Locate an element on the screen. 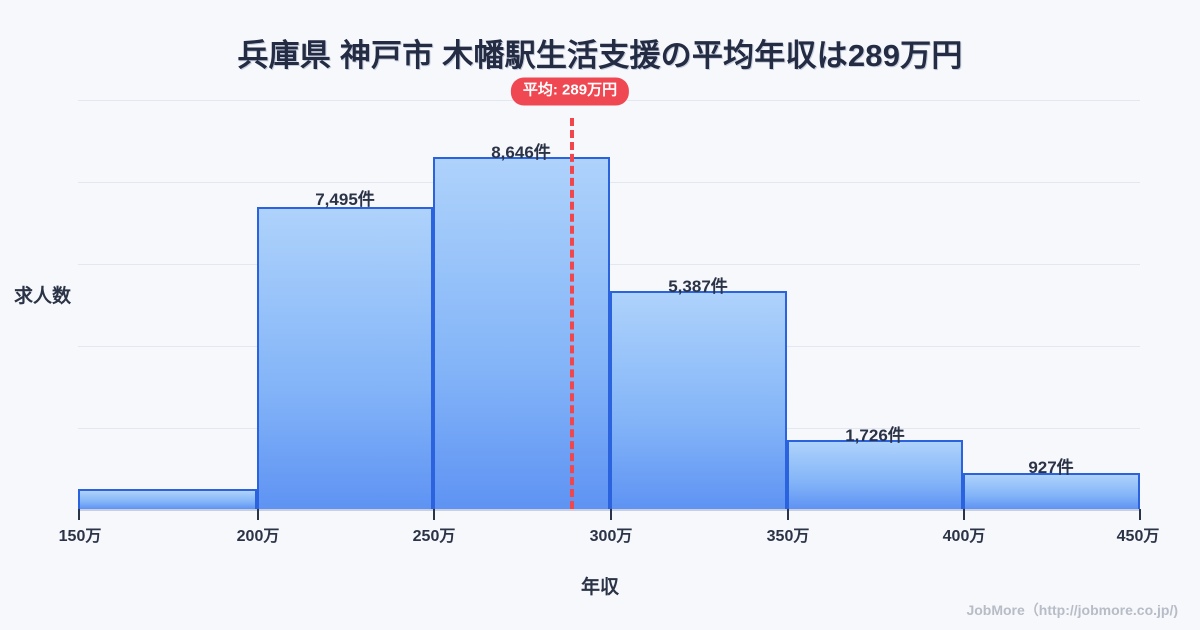 This screenshot has height=630, width=1200. x-axis-line is located at coordinates (609, 510).